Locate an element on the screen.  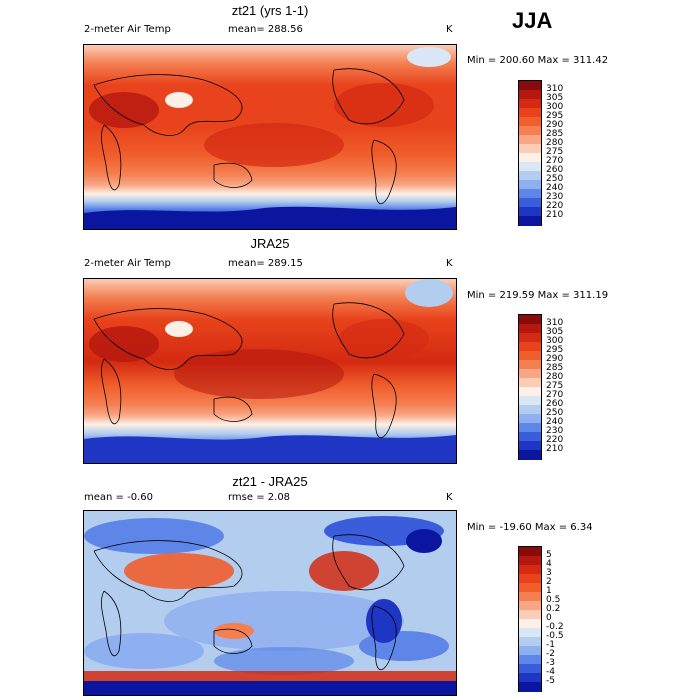
colorbar-tick-label: 240 is located at coordinates (555, 421).